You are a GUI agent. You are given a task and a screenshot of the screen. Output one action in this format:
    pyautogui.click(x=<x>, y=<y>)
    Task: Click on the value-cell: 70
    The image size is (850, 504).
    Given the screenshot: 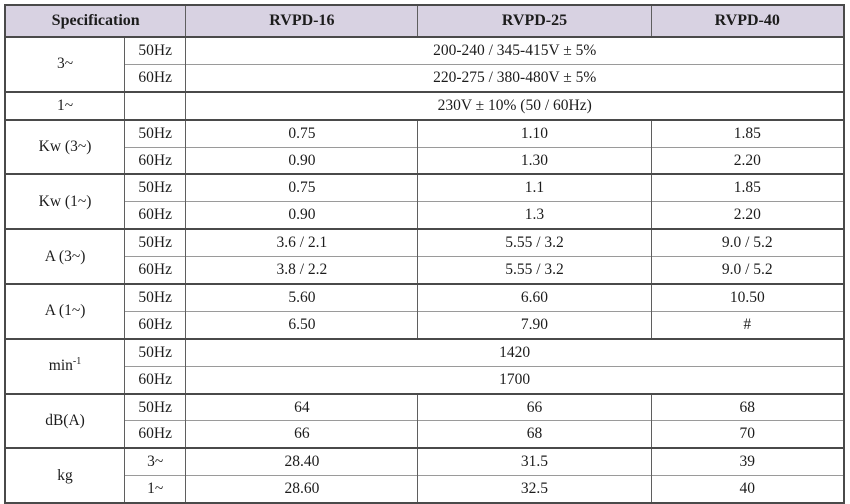 What is the action you would take?
    pyautogui.click(x=747, y=434)
    